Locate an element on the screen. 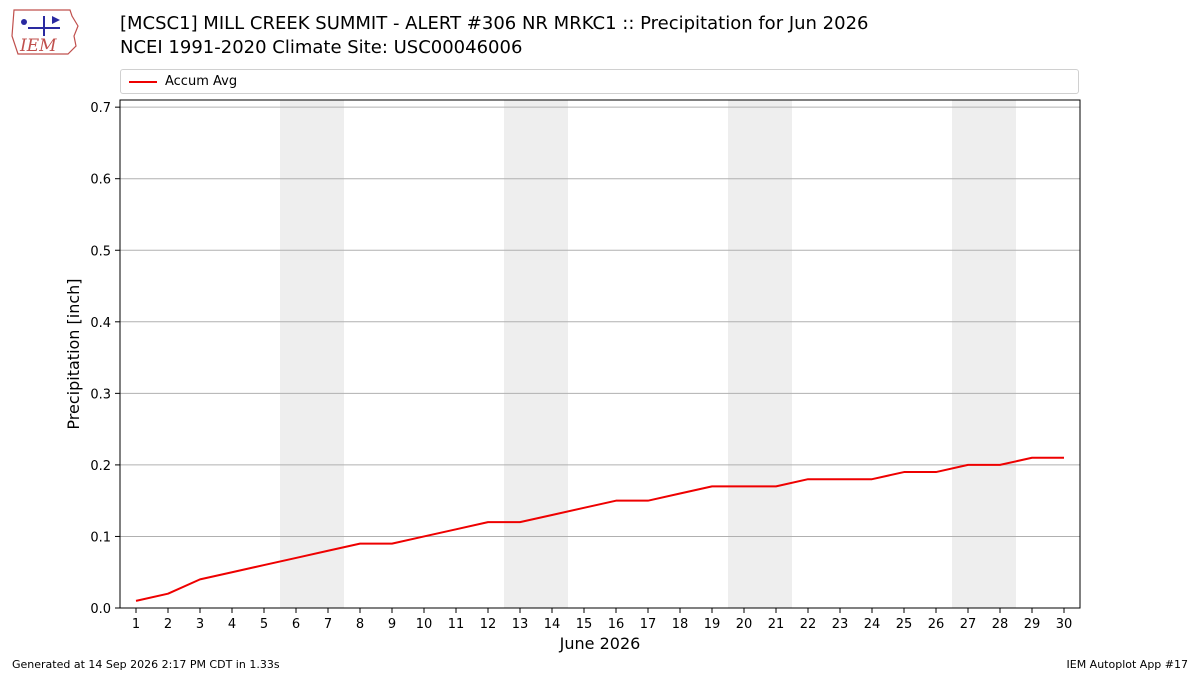  y-tick-label: 0.7 is located at coordinates (100, 108).